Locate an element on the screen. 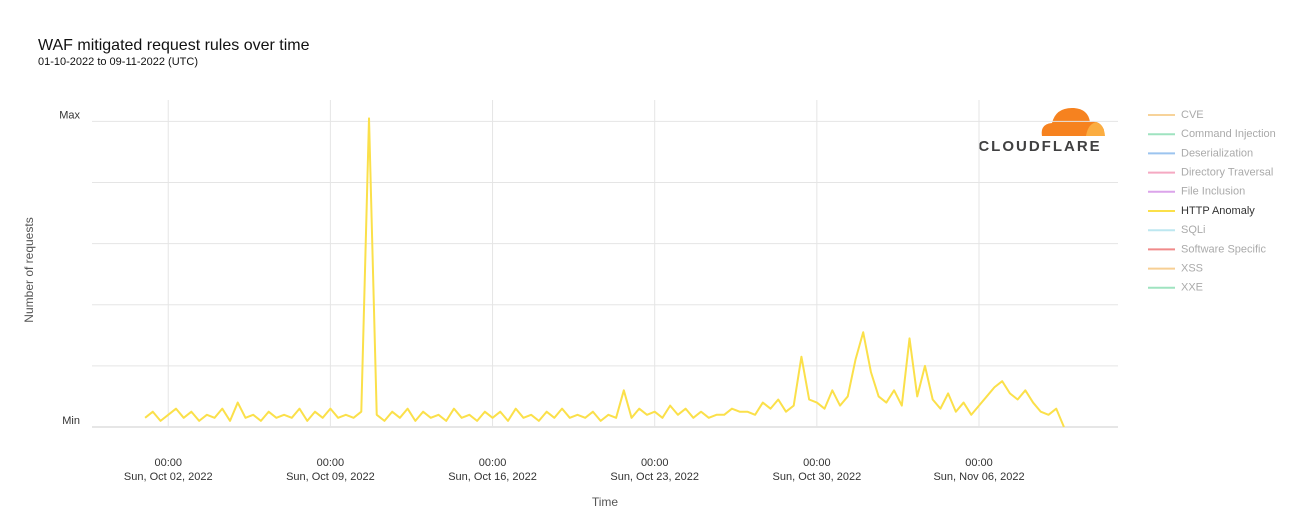 Image resolution: width=1300 pixels, height=525 pixels. legend-label: SQLi is located at coordinates (1193, 230).